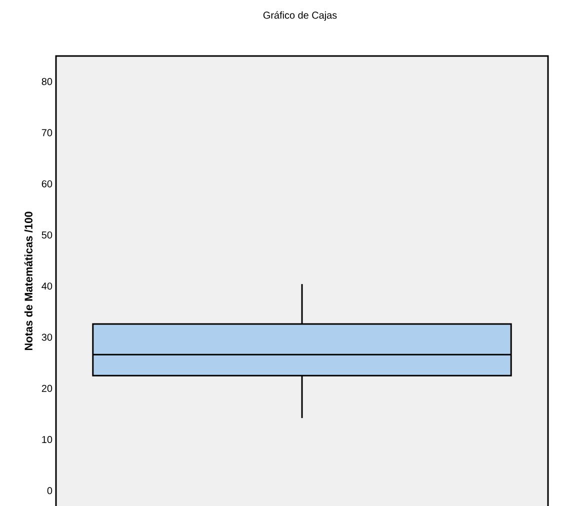 Image resolution: width=576 pixels, height=506 pixels. Describe the element at coordinates (47, 388) in the screenshot. I see `y-tick-label: 20` at that location.